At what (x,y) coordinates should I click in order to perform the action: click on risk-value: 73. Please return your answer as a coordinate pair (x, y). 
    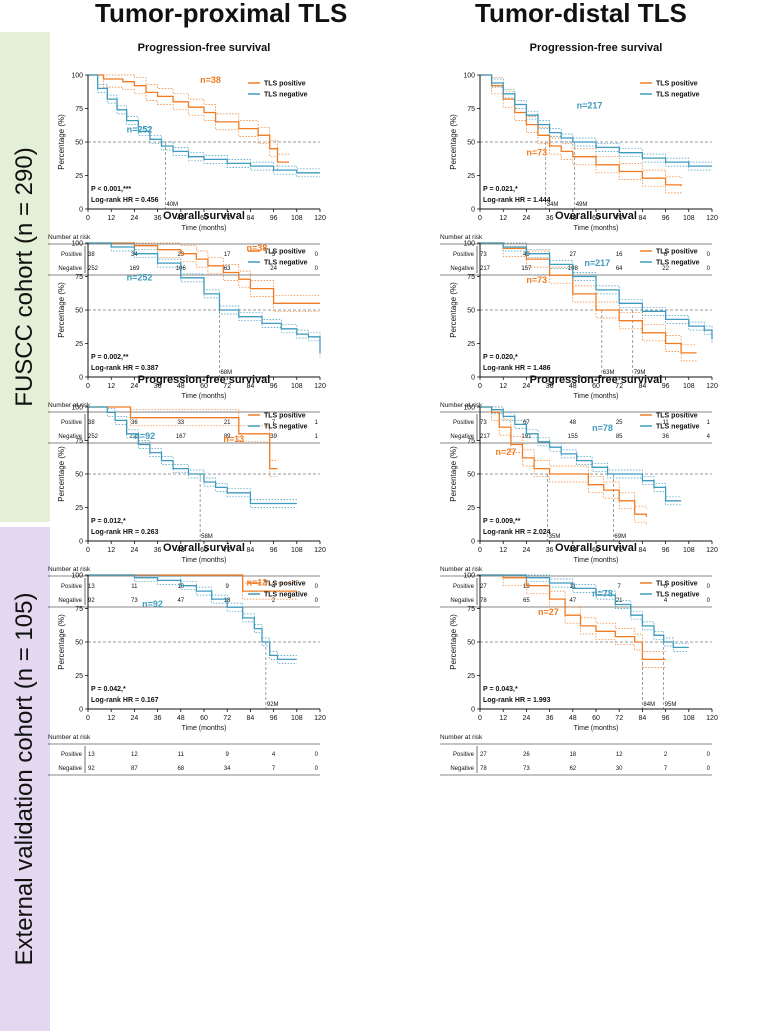
    Looking at the image, I should click on (134, 601).